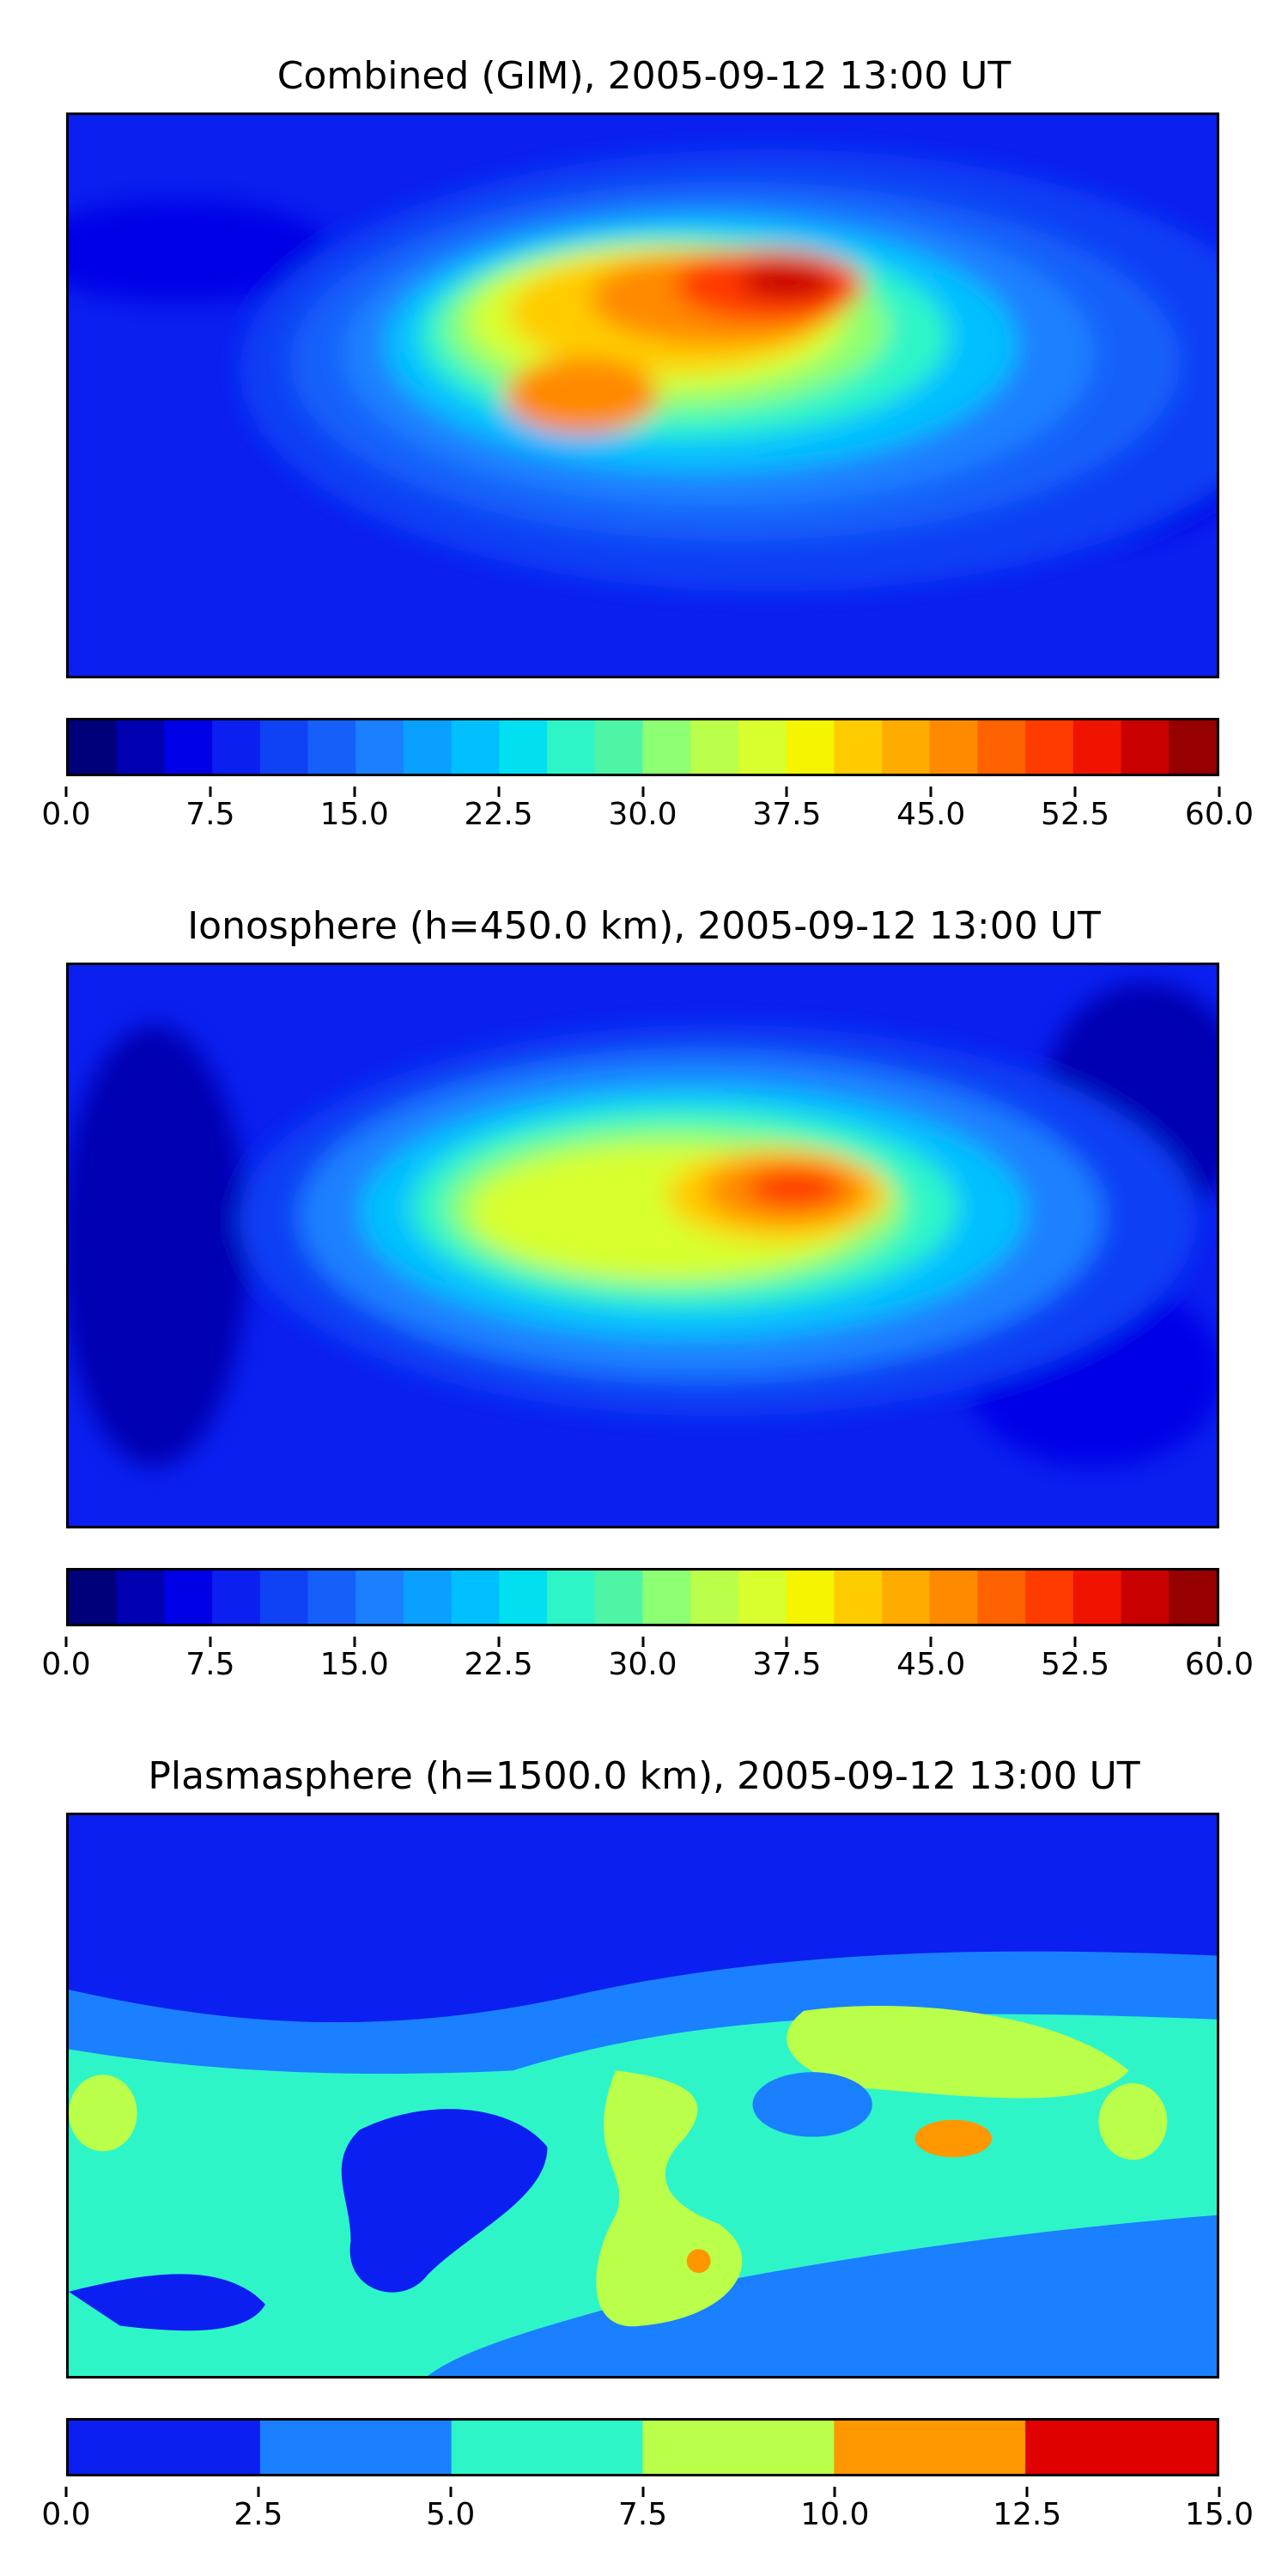 The width and height of the screenshot is (1288, 2576). Describe the element at coordinates (1027, 2514) in the screenshot. I see `colorbar-tick-label: 12.5` at that location.